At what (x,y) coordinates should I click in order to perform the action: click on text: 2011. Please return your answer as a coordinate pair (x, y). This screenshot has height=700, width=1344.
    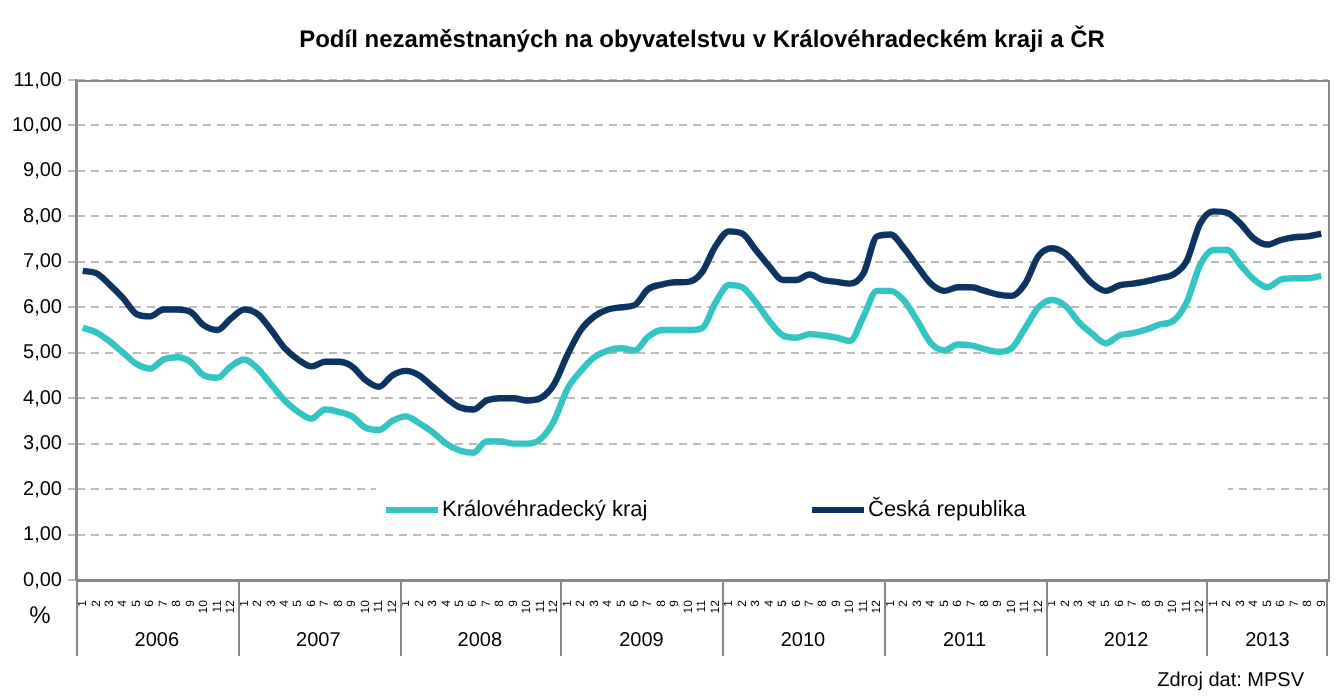
    Looking at the image, I should click on (965, 640).